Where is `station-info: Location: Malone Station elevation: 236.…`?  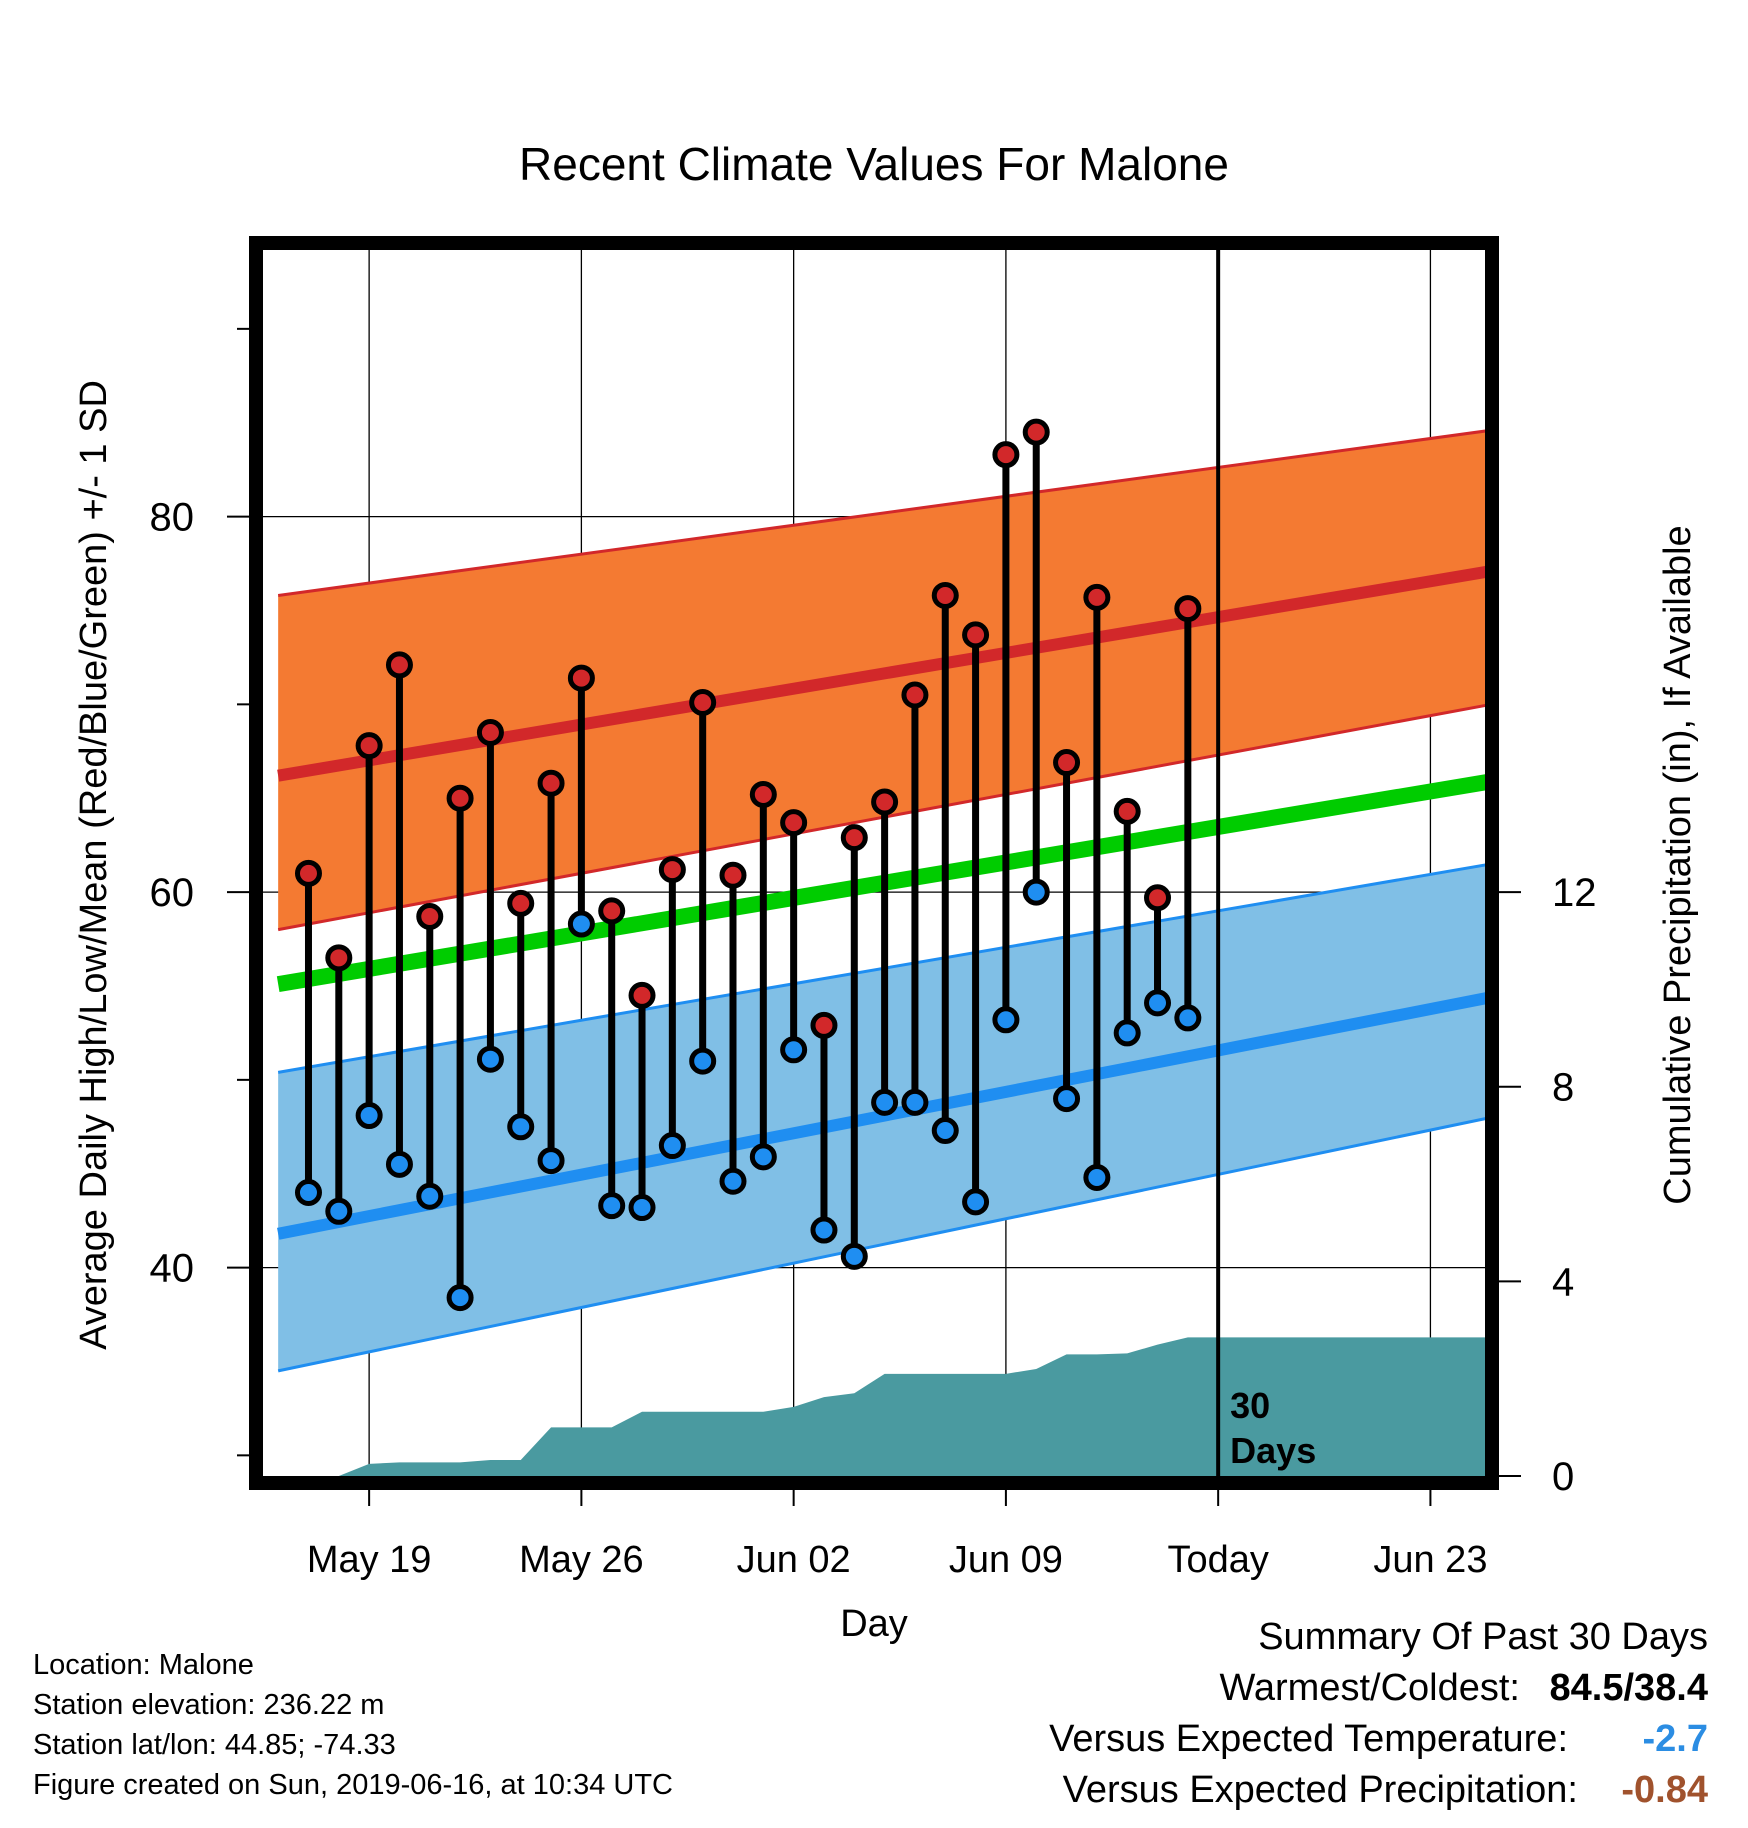
station-info: Location: Malone Station elevation: 236.… is located at coordinates (353, 1725).